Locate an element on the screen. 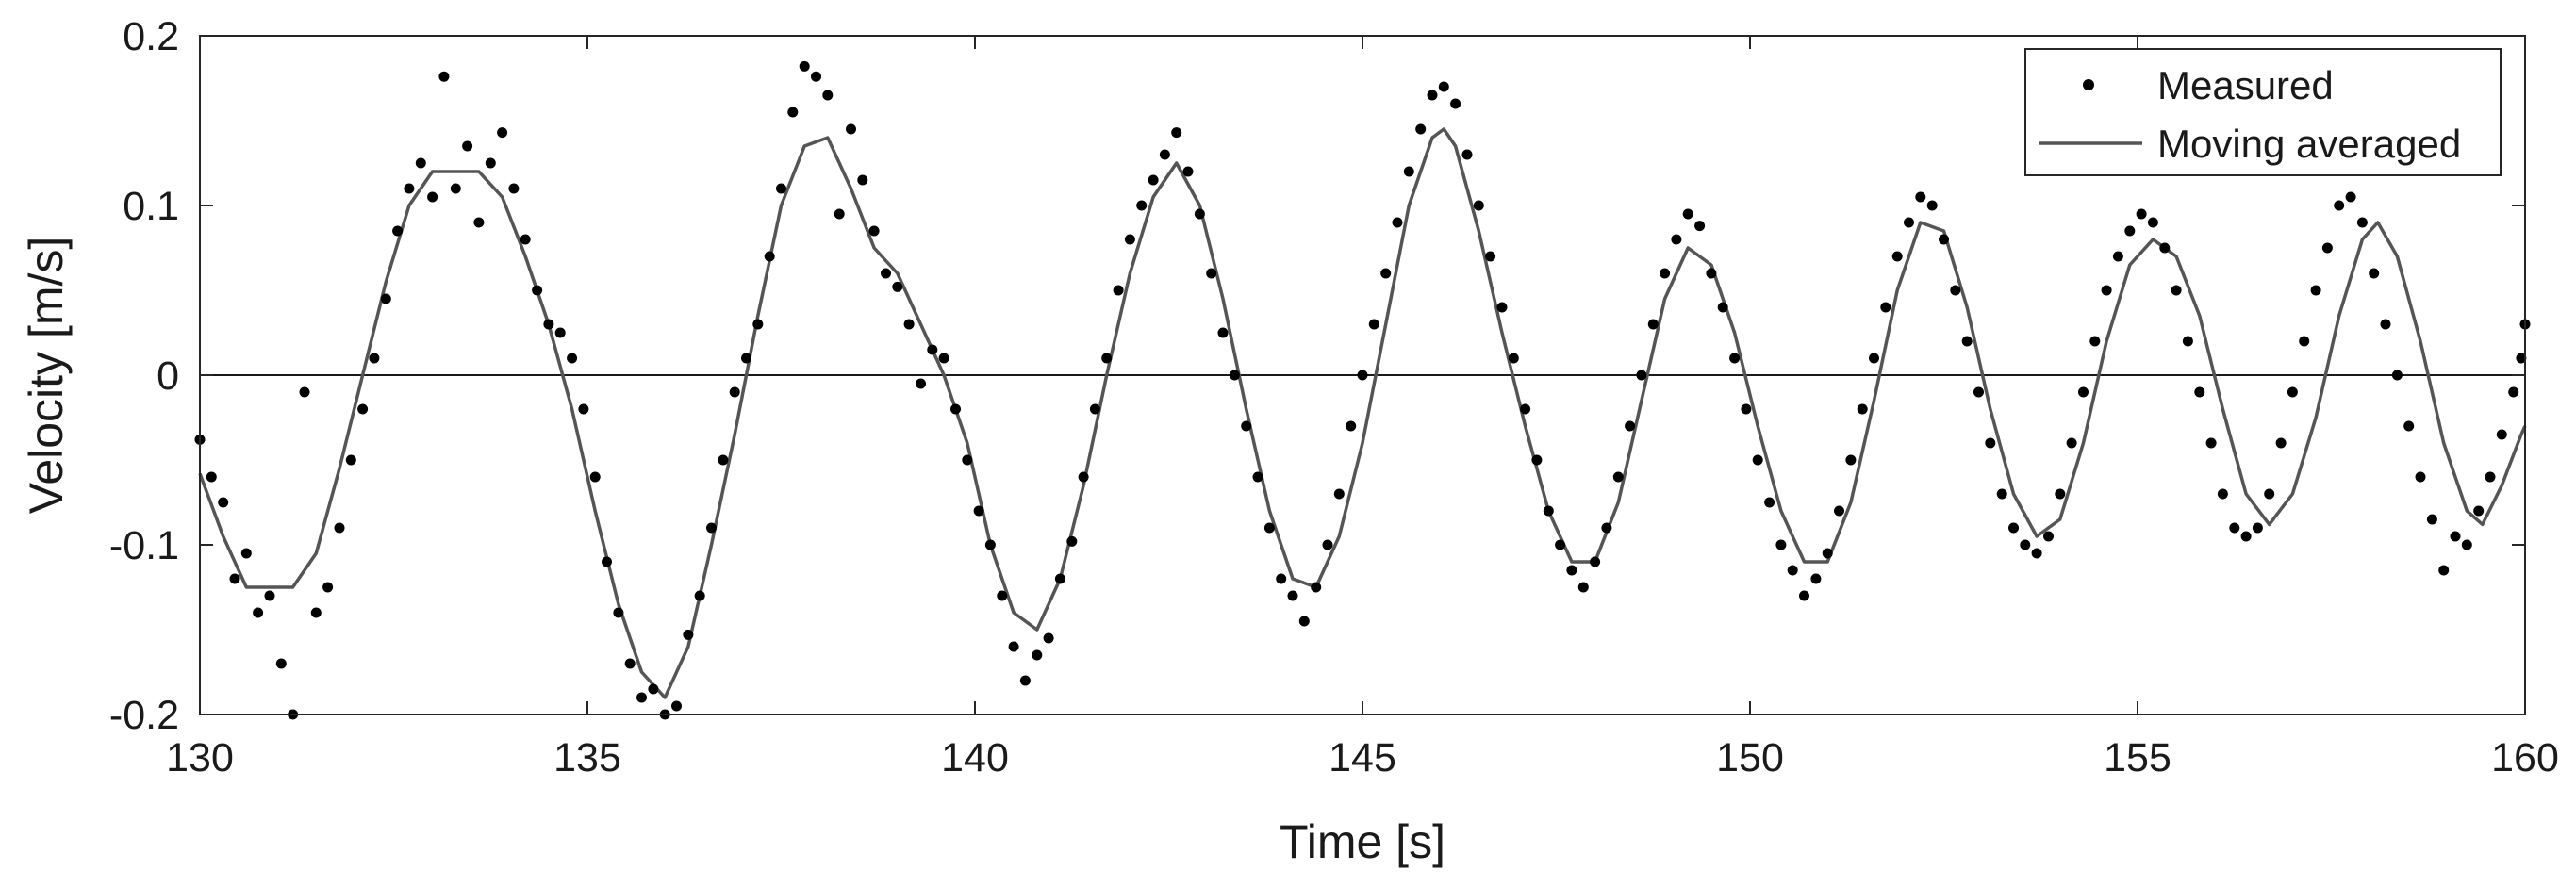  x-tick-label: 135 is located at coordinates (587, 757).